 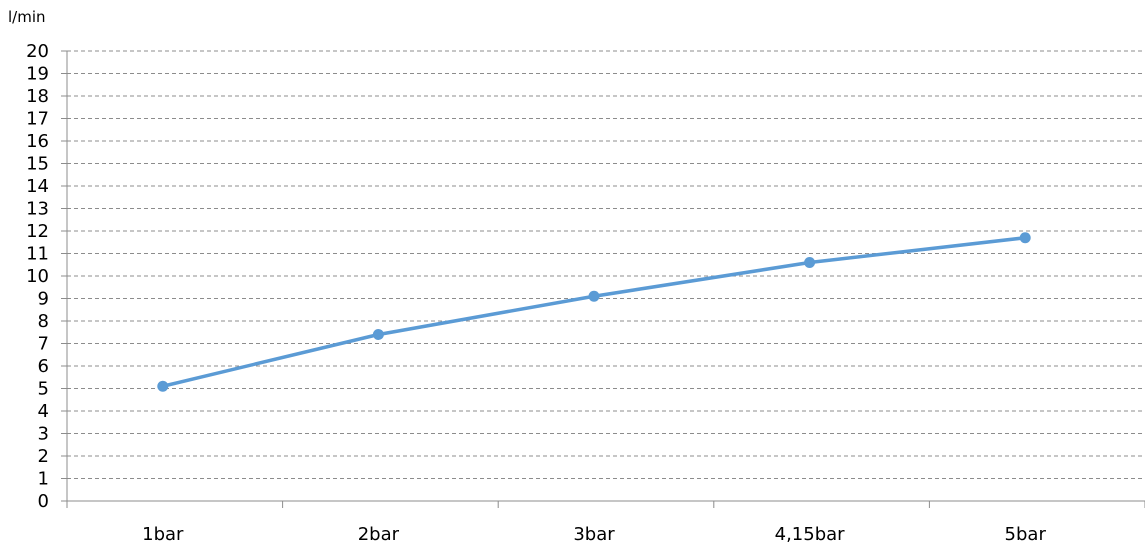 I want to click on y-tick-label-13: 13, so click(x=37, y=209).